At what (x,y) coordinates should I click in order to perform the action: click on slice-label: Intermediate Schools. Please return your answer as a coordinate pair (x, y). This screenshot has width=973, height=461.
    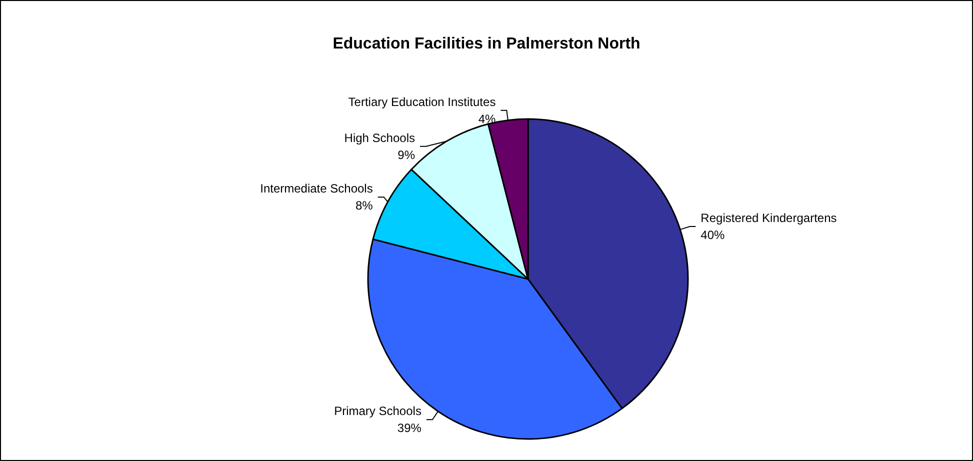
    Looking at the image, I should click on (316, 189).